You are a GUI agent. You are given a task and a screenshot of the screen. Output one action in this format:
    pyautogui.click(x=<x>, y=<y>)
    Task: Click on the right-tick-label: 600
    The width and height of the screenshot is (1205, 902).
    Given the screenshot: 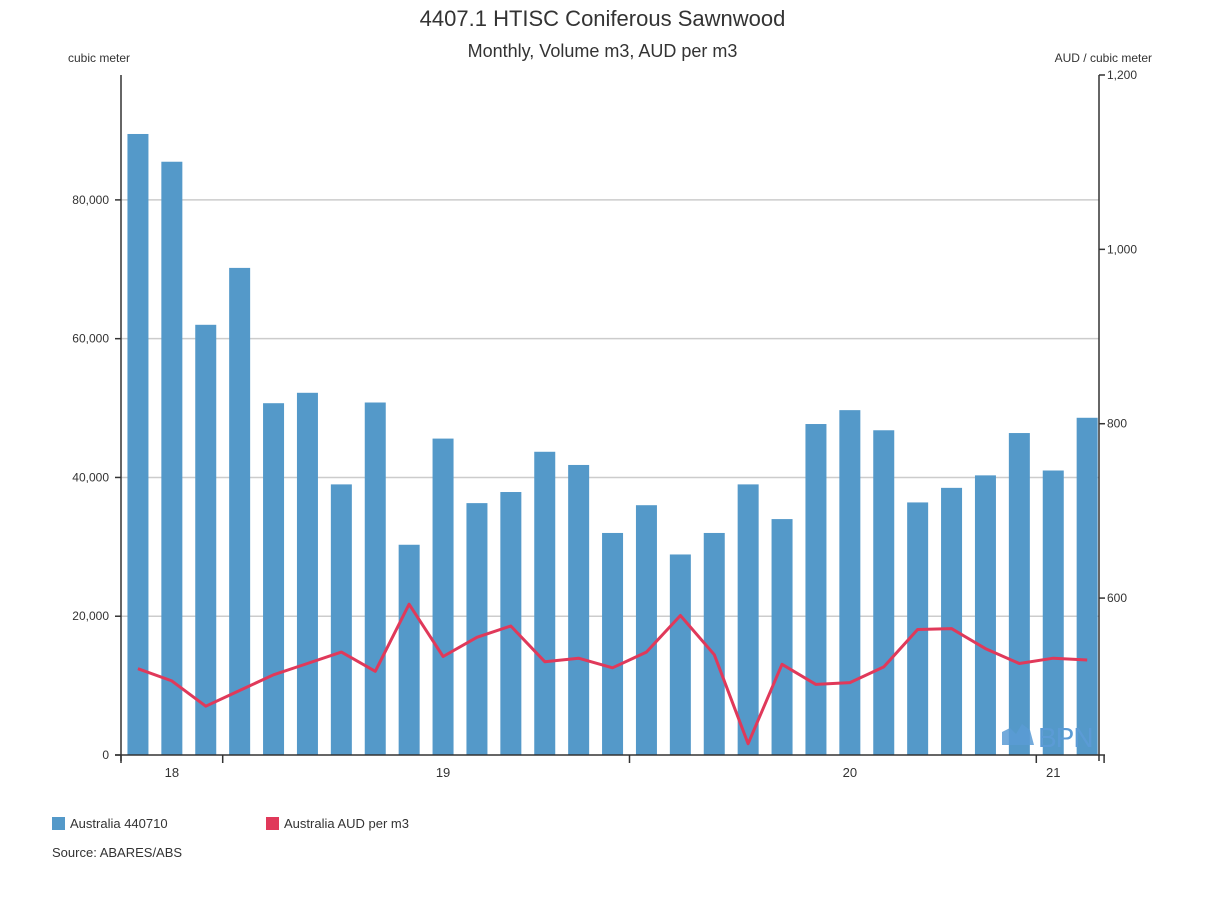 What is the action you would take?
    pyautogui.click(x=1117, y=598)
    